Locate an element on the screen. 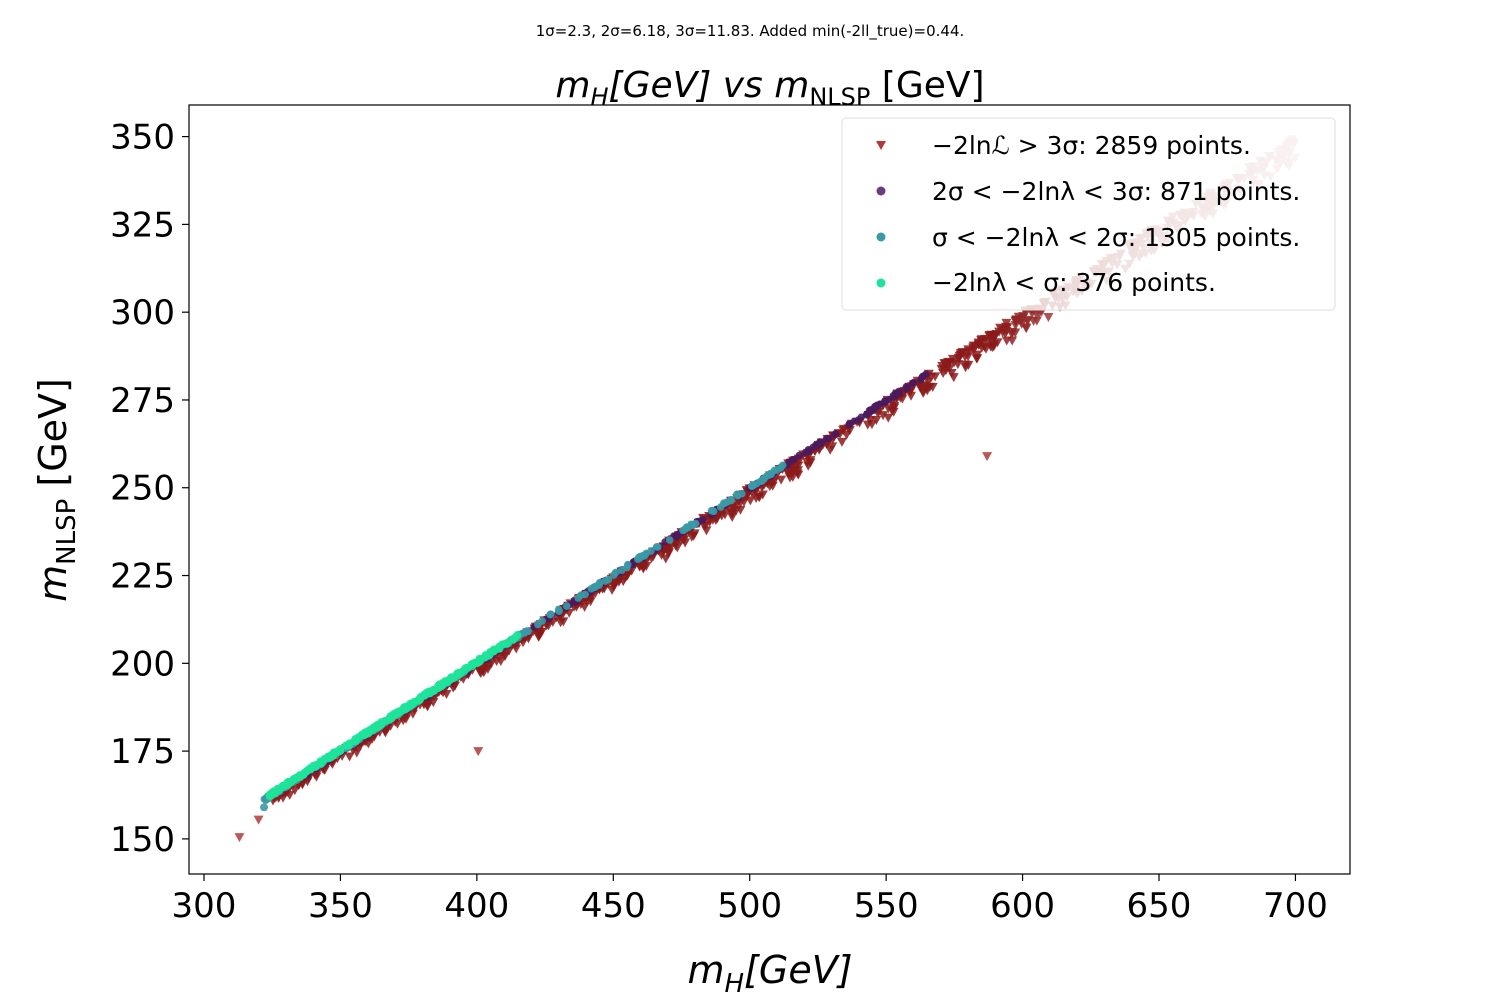  y-tick-label: 225 is located at coordinates (142, 577).